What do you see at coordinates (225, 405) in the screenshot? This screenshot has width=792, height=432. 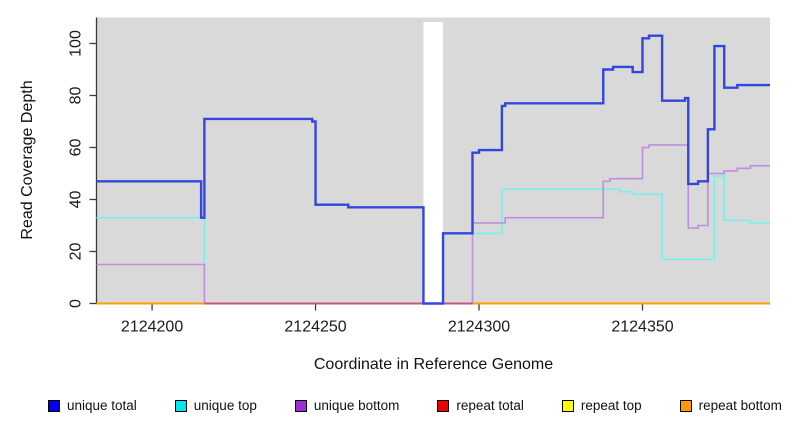 I see `legend-label: unique top` at bounding box center [225, 405].